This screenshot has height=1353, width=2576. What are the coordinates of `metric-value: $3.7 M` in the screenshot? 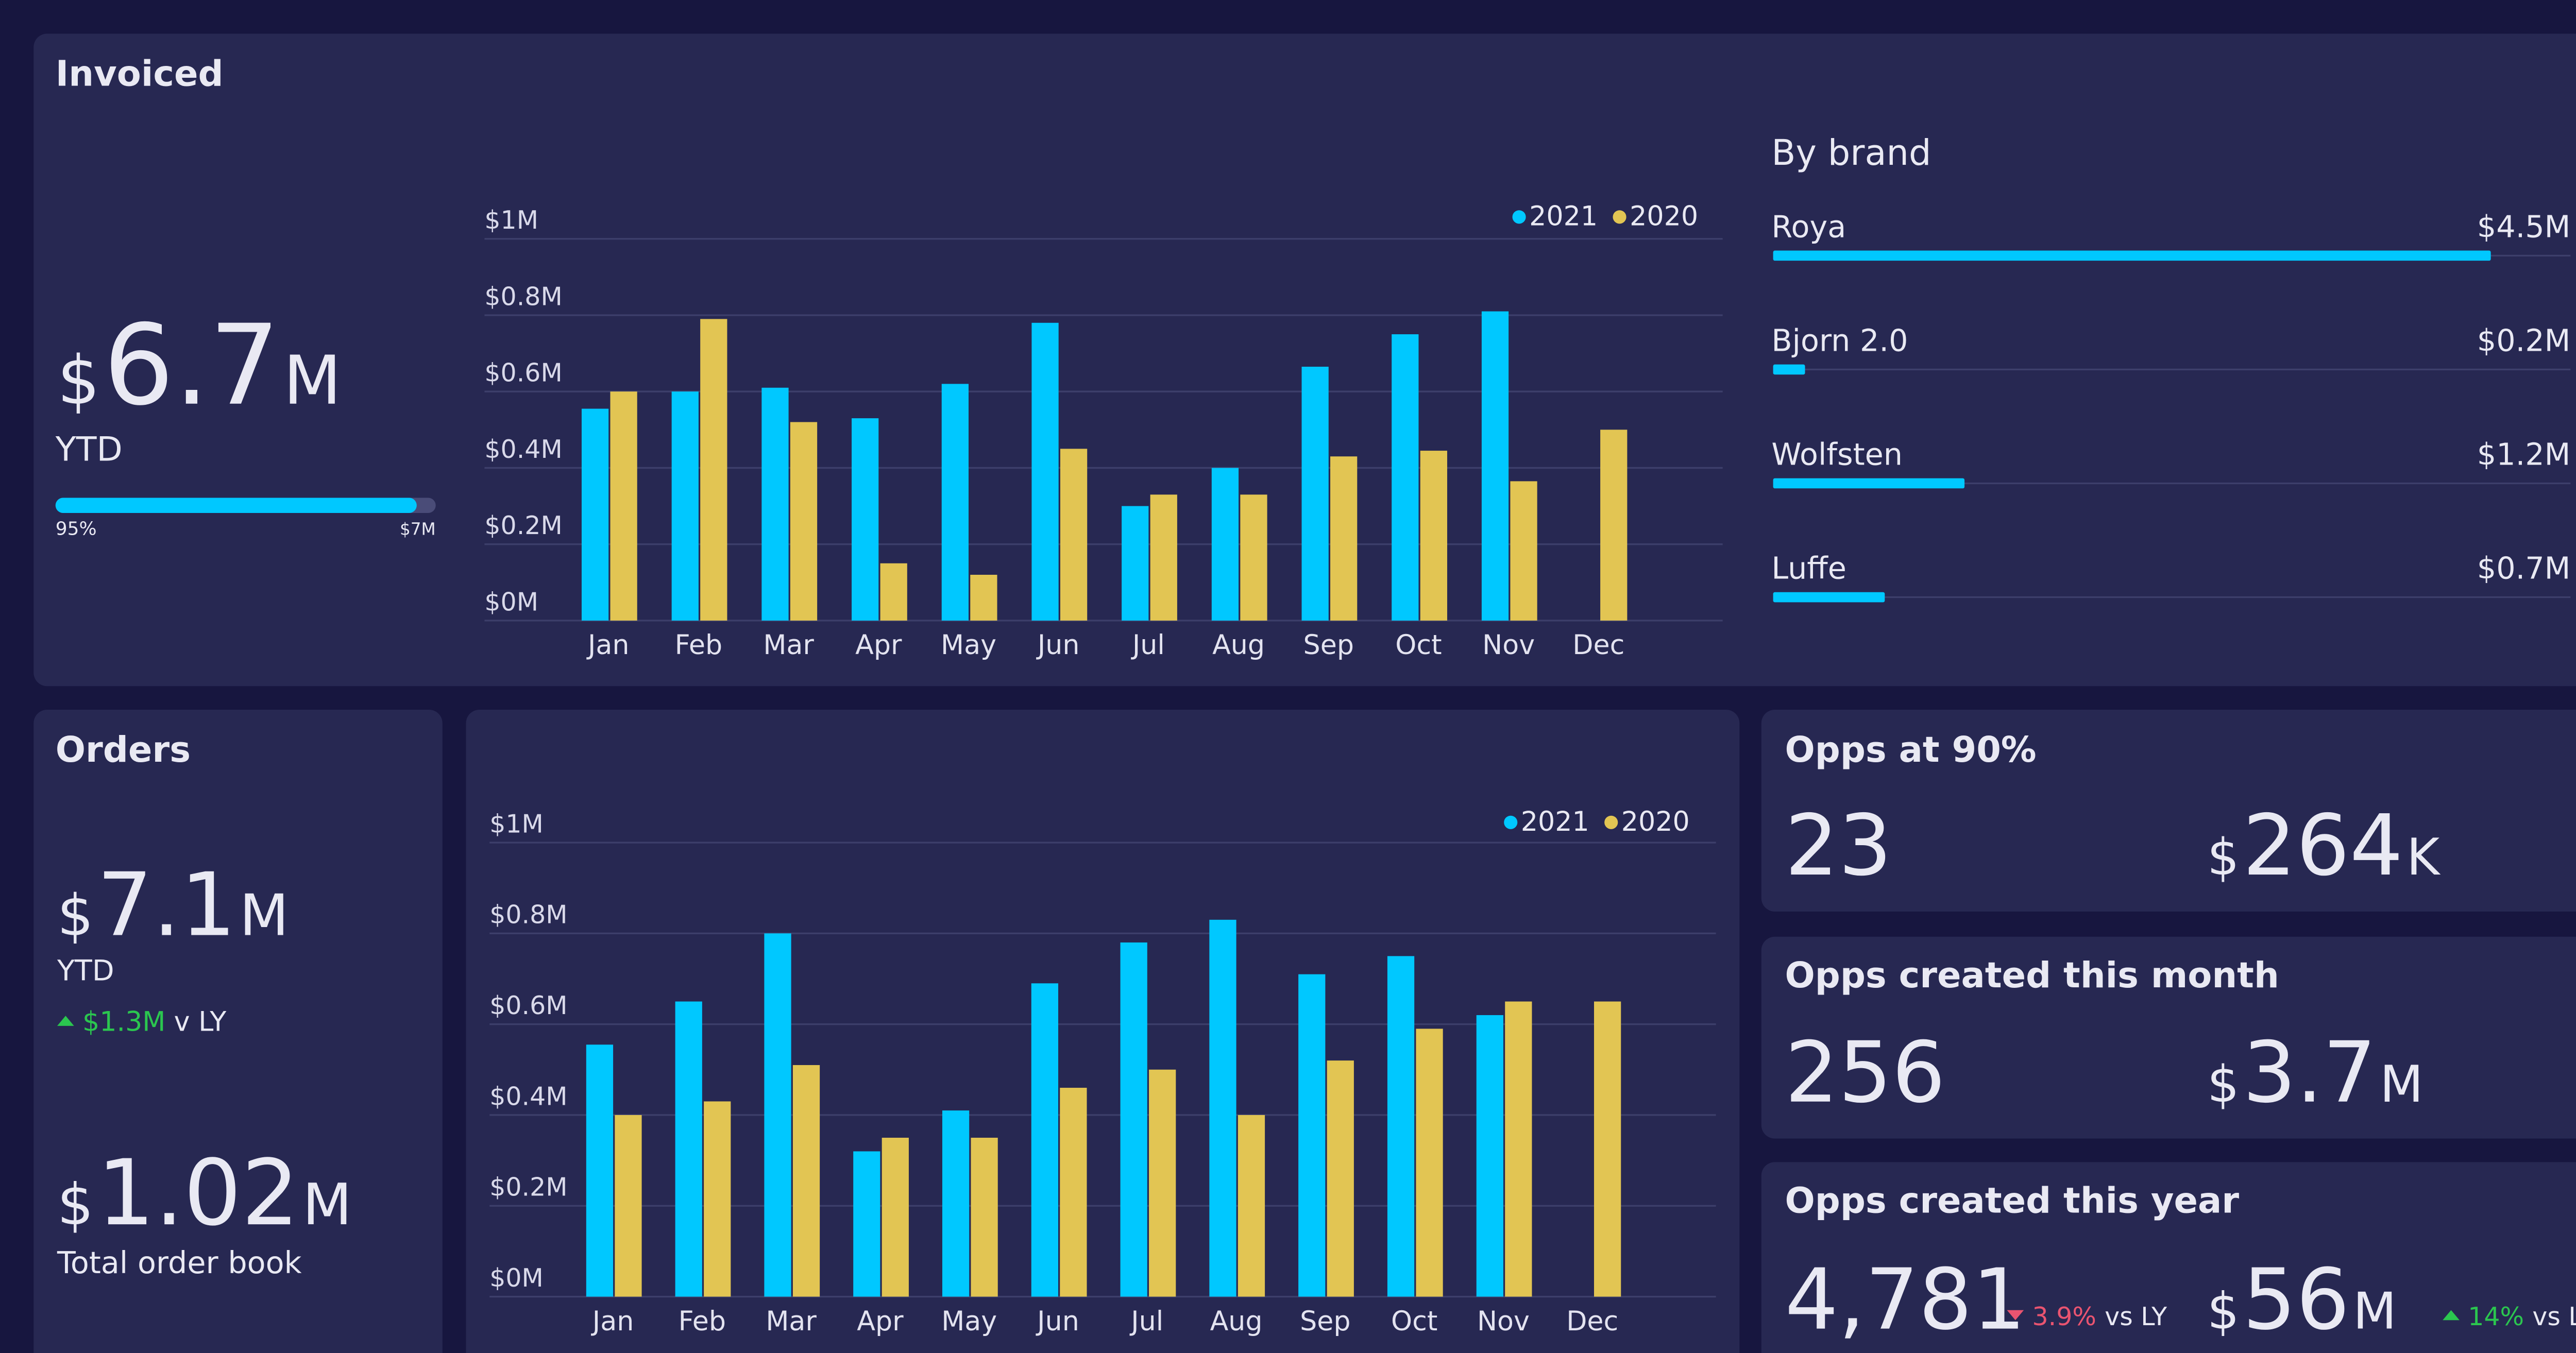 It's located at (2315, 1072).